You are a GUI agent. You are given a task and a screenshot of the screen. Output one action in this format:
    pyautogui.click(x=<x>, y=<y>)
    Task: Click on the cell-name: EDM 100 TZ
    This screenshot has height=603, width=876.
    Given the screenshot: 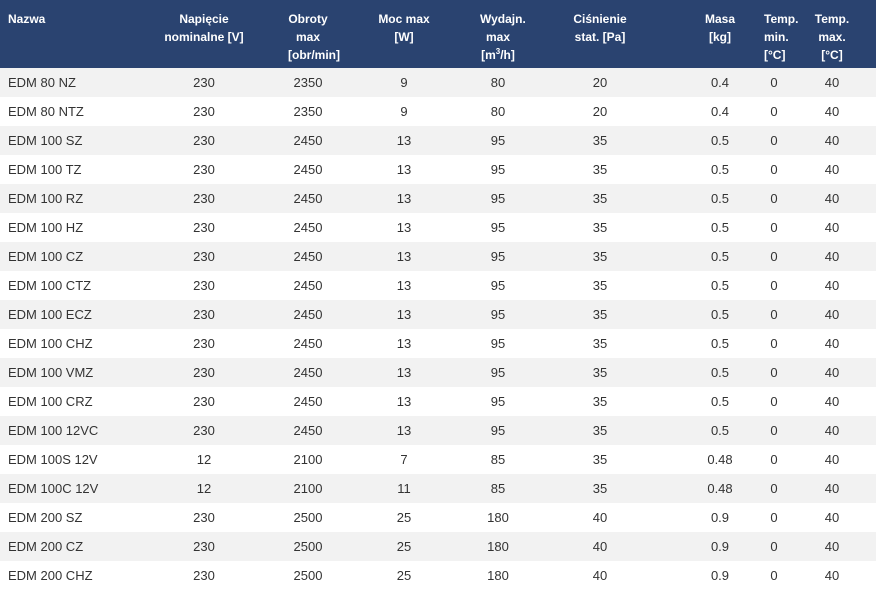 What is the action you would take?
    pyautogui.click(x=62, y=169)
    